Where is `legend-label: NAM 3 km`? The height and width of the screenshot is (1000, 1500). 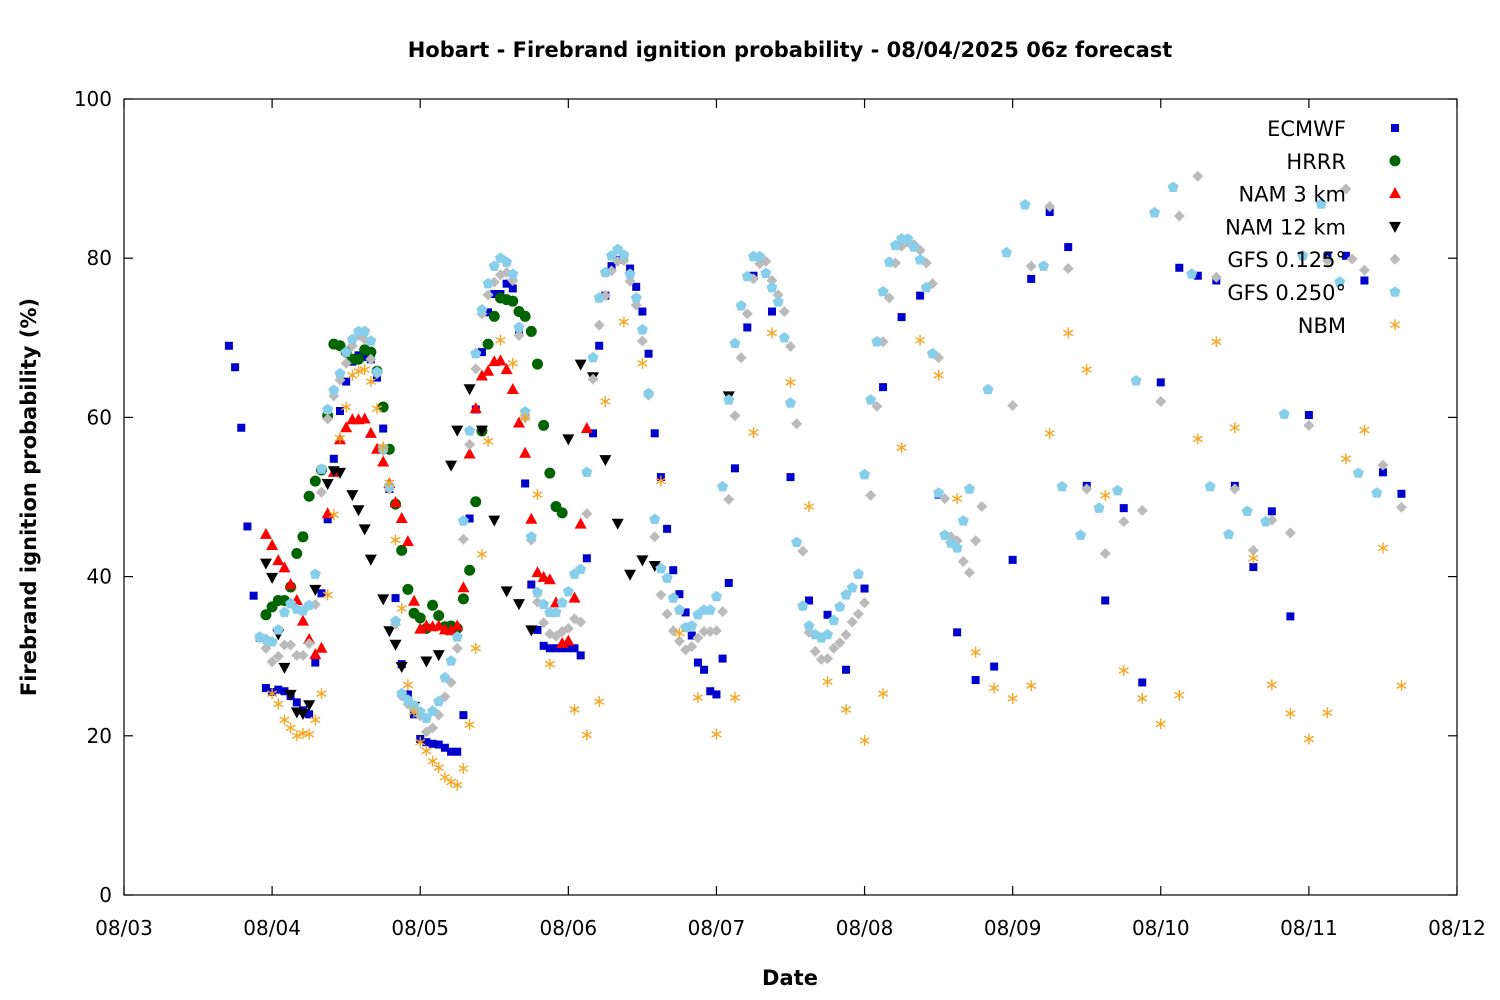 legend-label: NAM 3 km is located at coordinates (1292, 195).